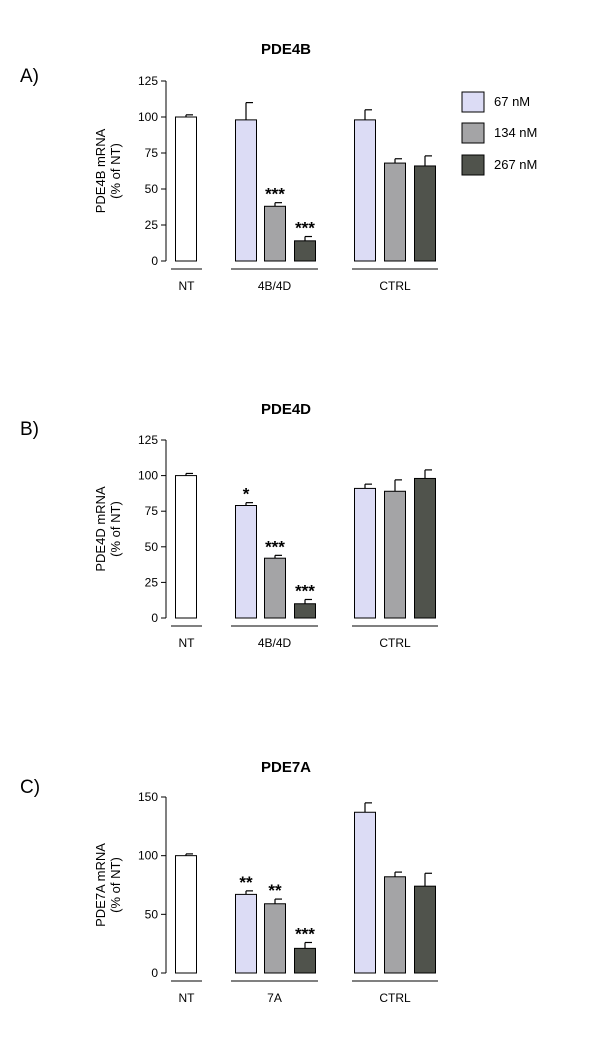  I want to click on legend-item: 134 nM, so click(499, 133).